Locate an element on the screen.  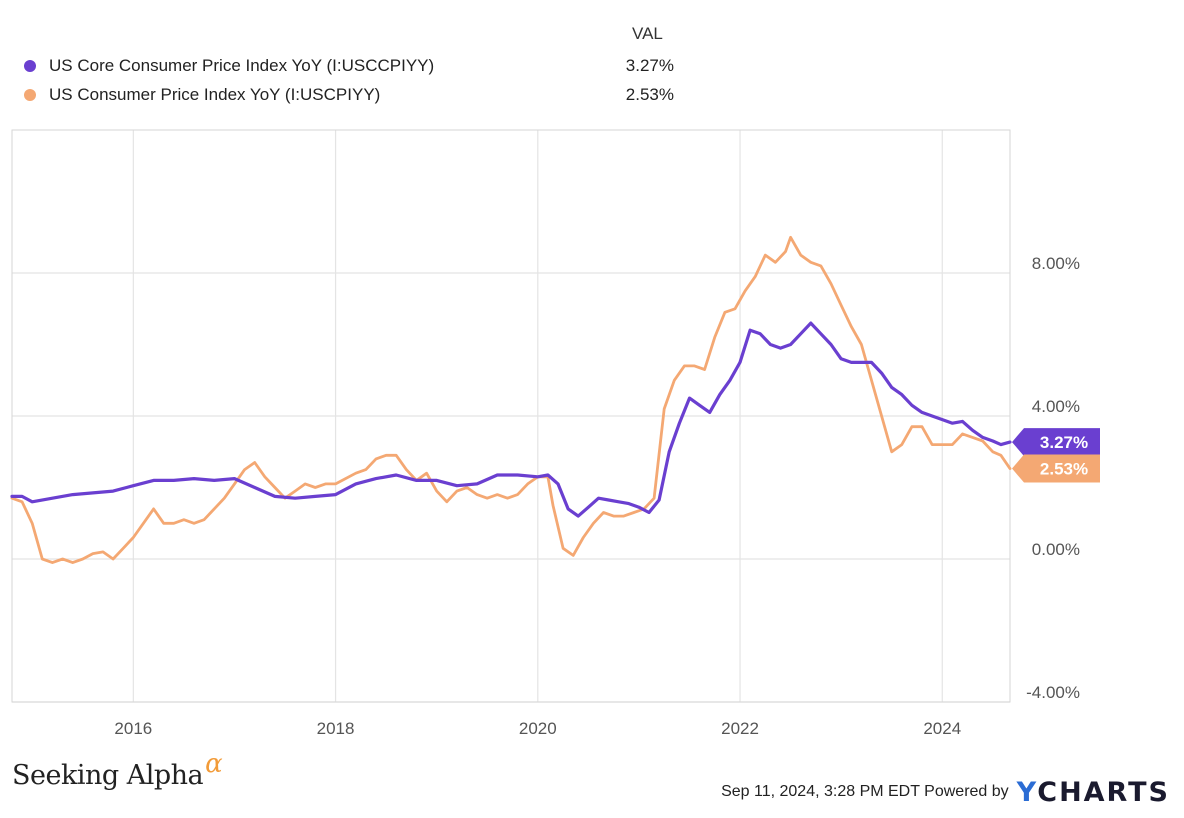
legend-series-value: 2.53% is located at coordinates (649, 94).